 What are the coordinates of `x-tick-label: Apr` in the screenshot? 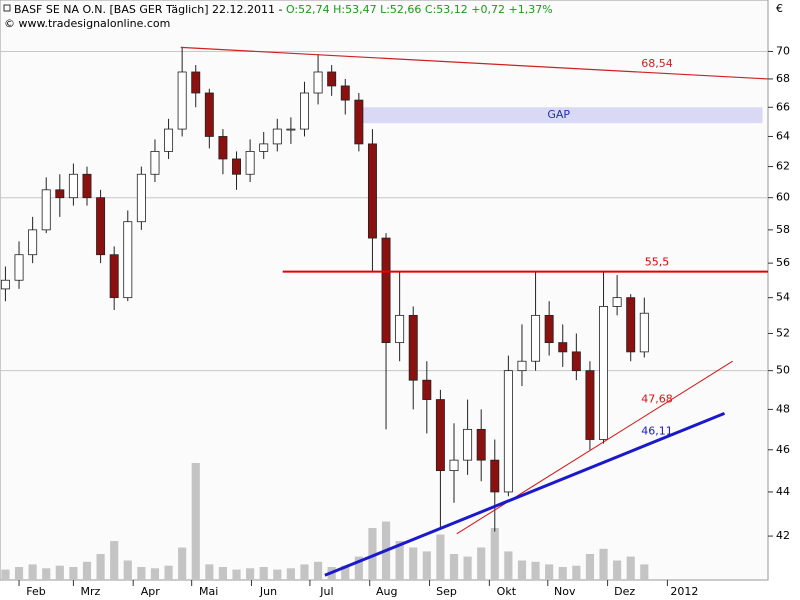 It's located at (151, 591).